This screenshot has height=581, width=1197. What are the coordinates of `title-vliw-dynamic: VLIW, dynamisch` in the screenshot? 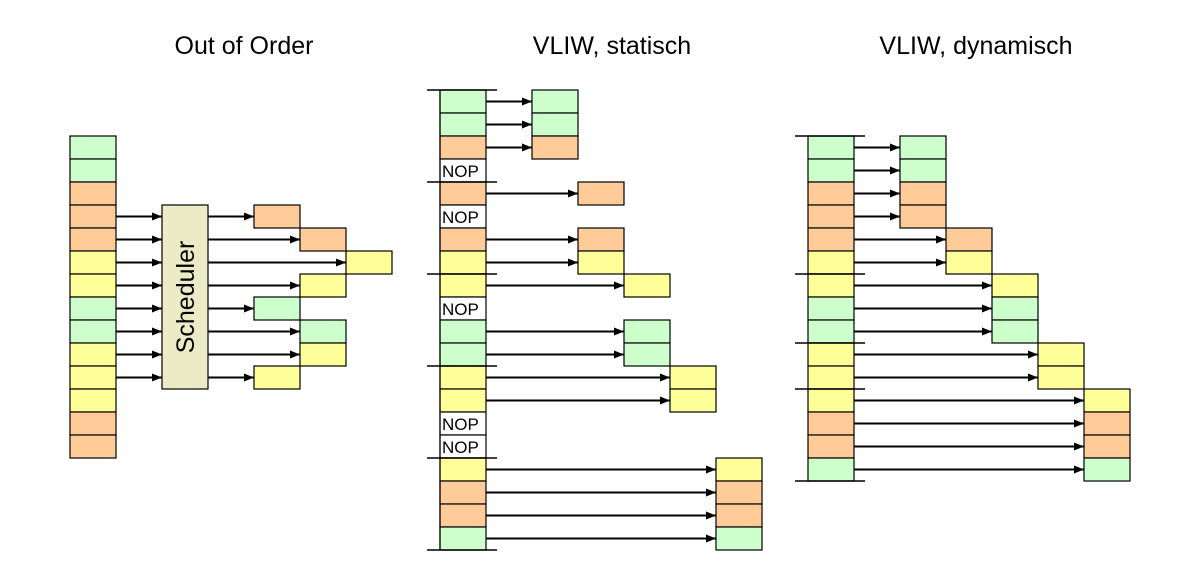 It's located at (976, 46).